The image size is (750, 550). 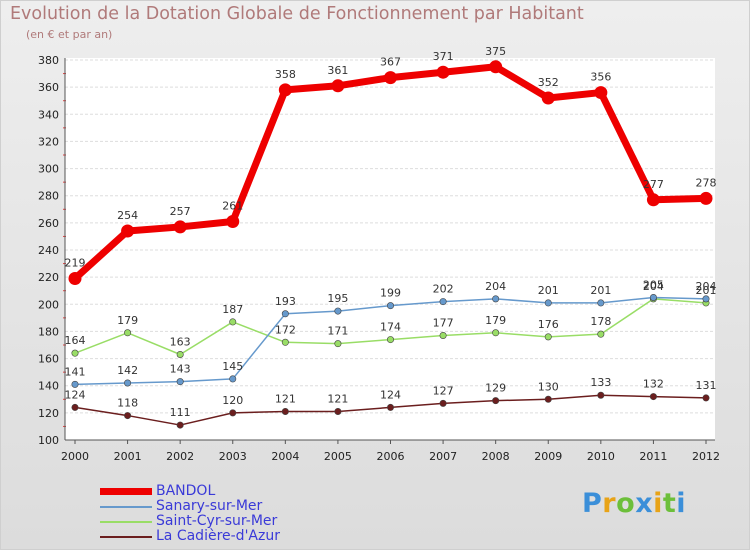 I want to click on data-label: 187, so click(x=232, y=309).